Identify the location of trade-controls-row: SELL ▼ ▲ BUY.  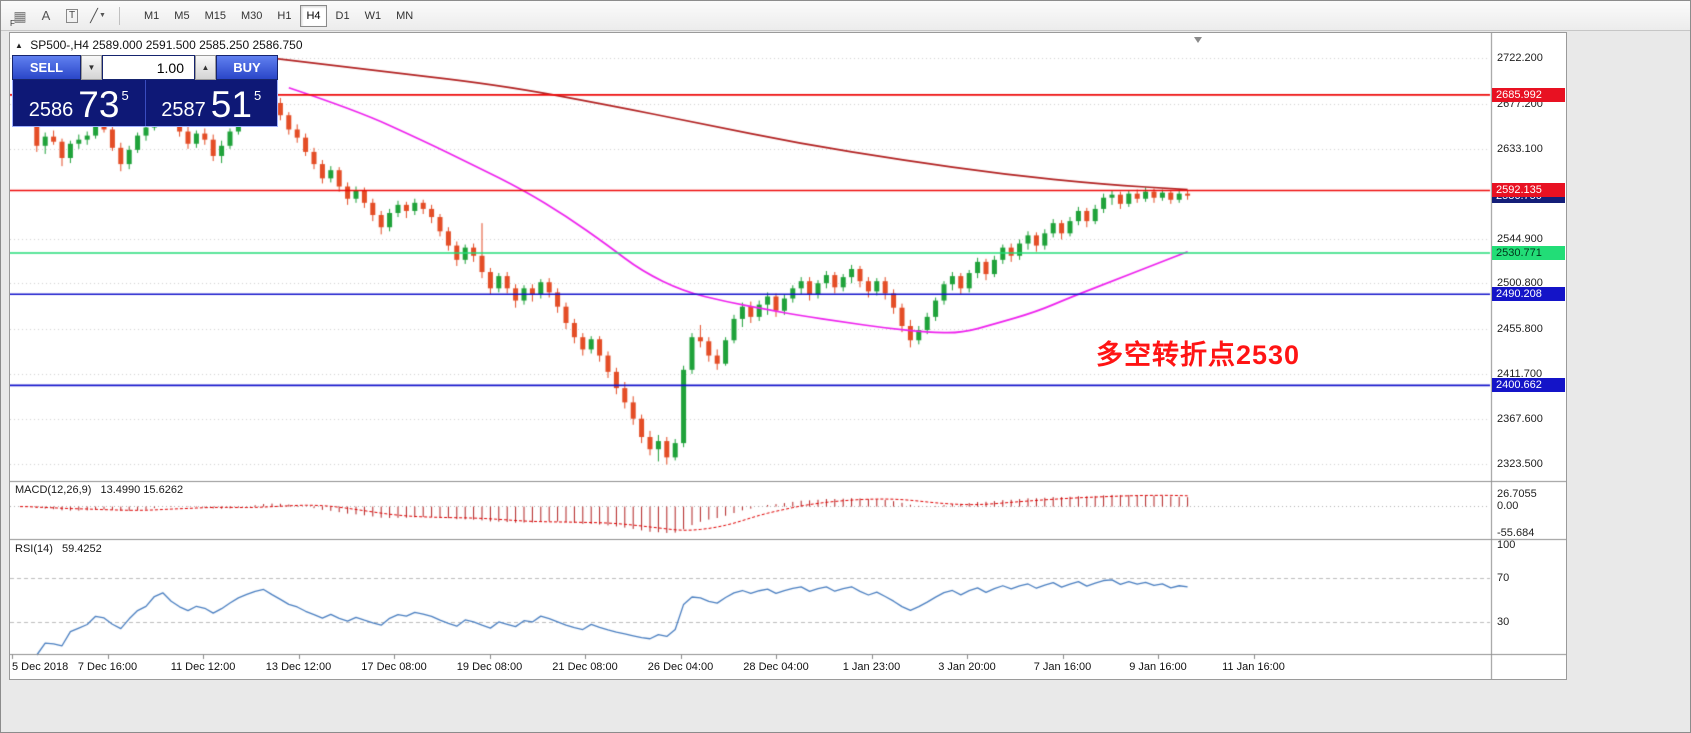
(145, 67).